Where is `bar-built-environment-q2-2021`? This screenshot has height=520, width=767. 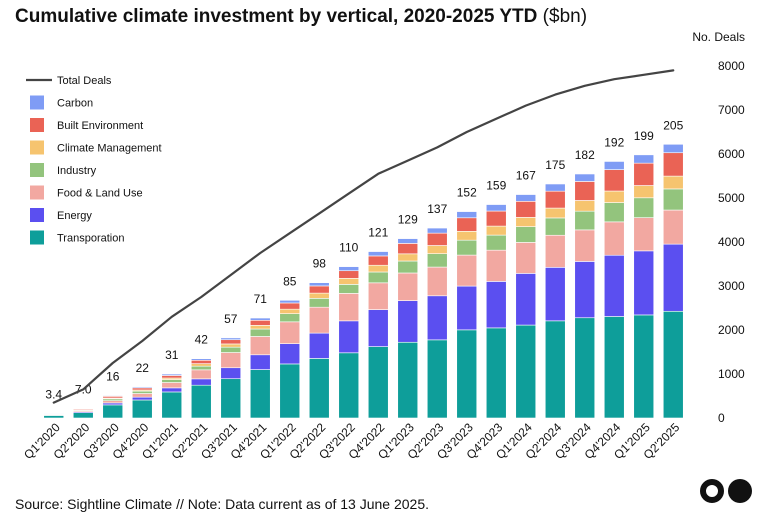 bar-built-environment-q2-2021 is located at coordinates (201, 361).